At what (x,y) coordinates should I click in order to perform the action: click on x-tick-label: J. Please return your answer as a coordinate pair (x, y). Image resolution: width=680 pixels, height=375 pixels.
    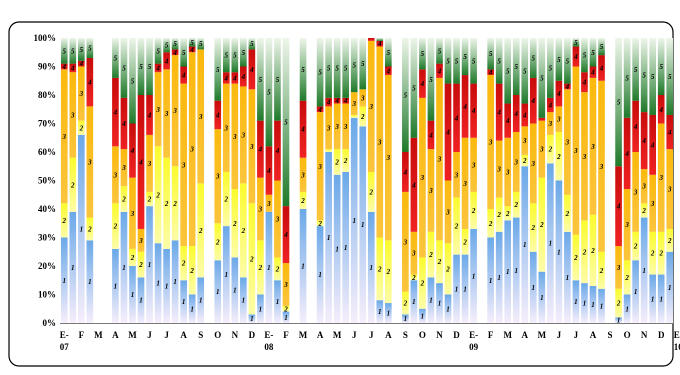
    Looking at the image, I should click on (149, 335).